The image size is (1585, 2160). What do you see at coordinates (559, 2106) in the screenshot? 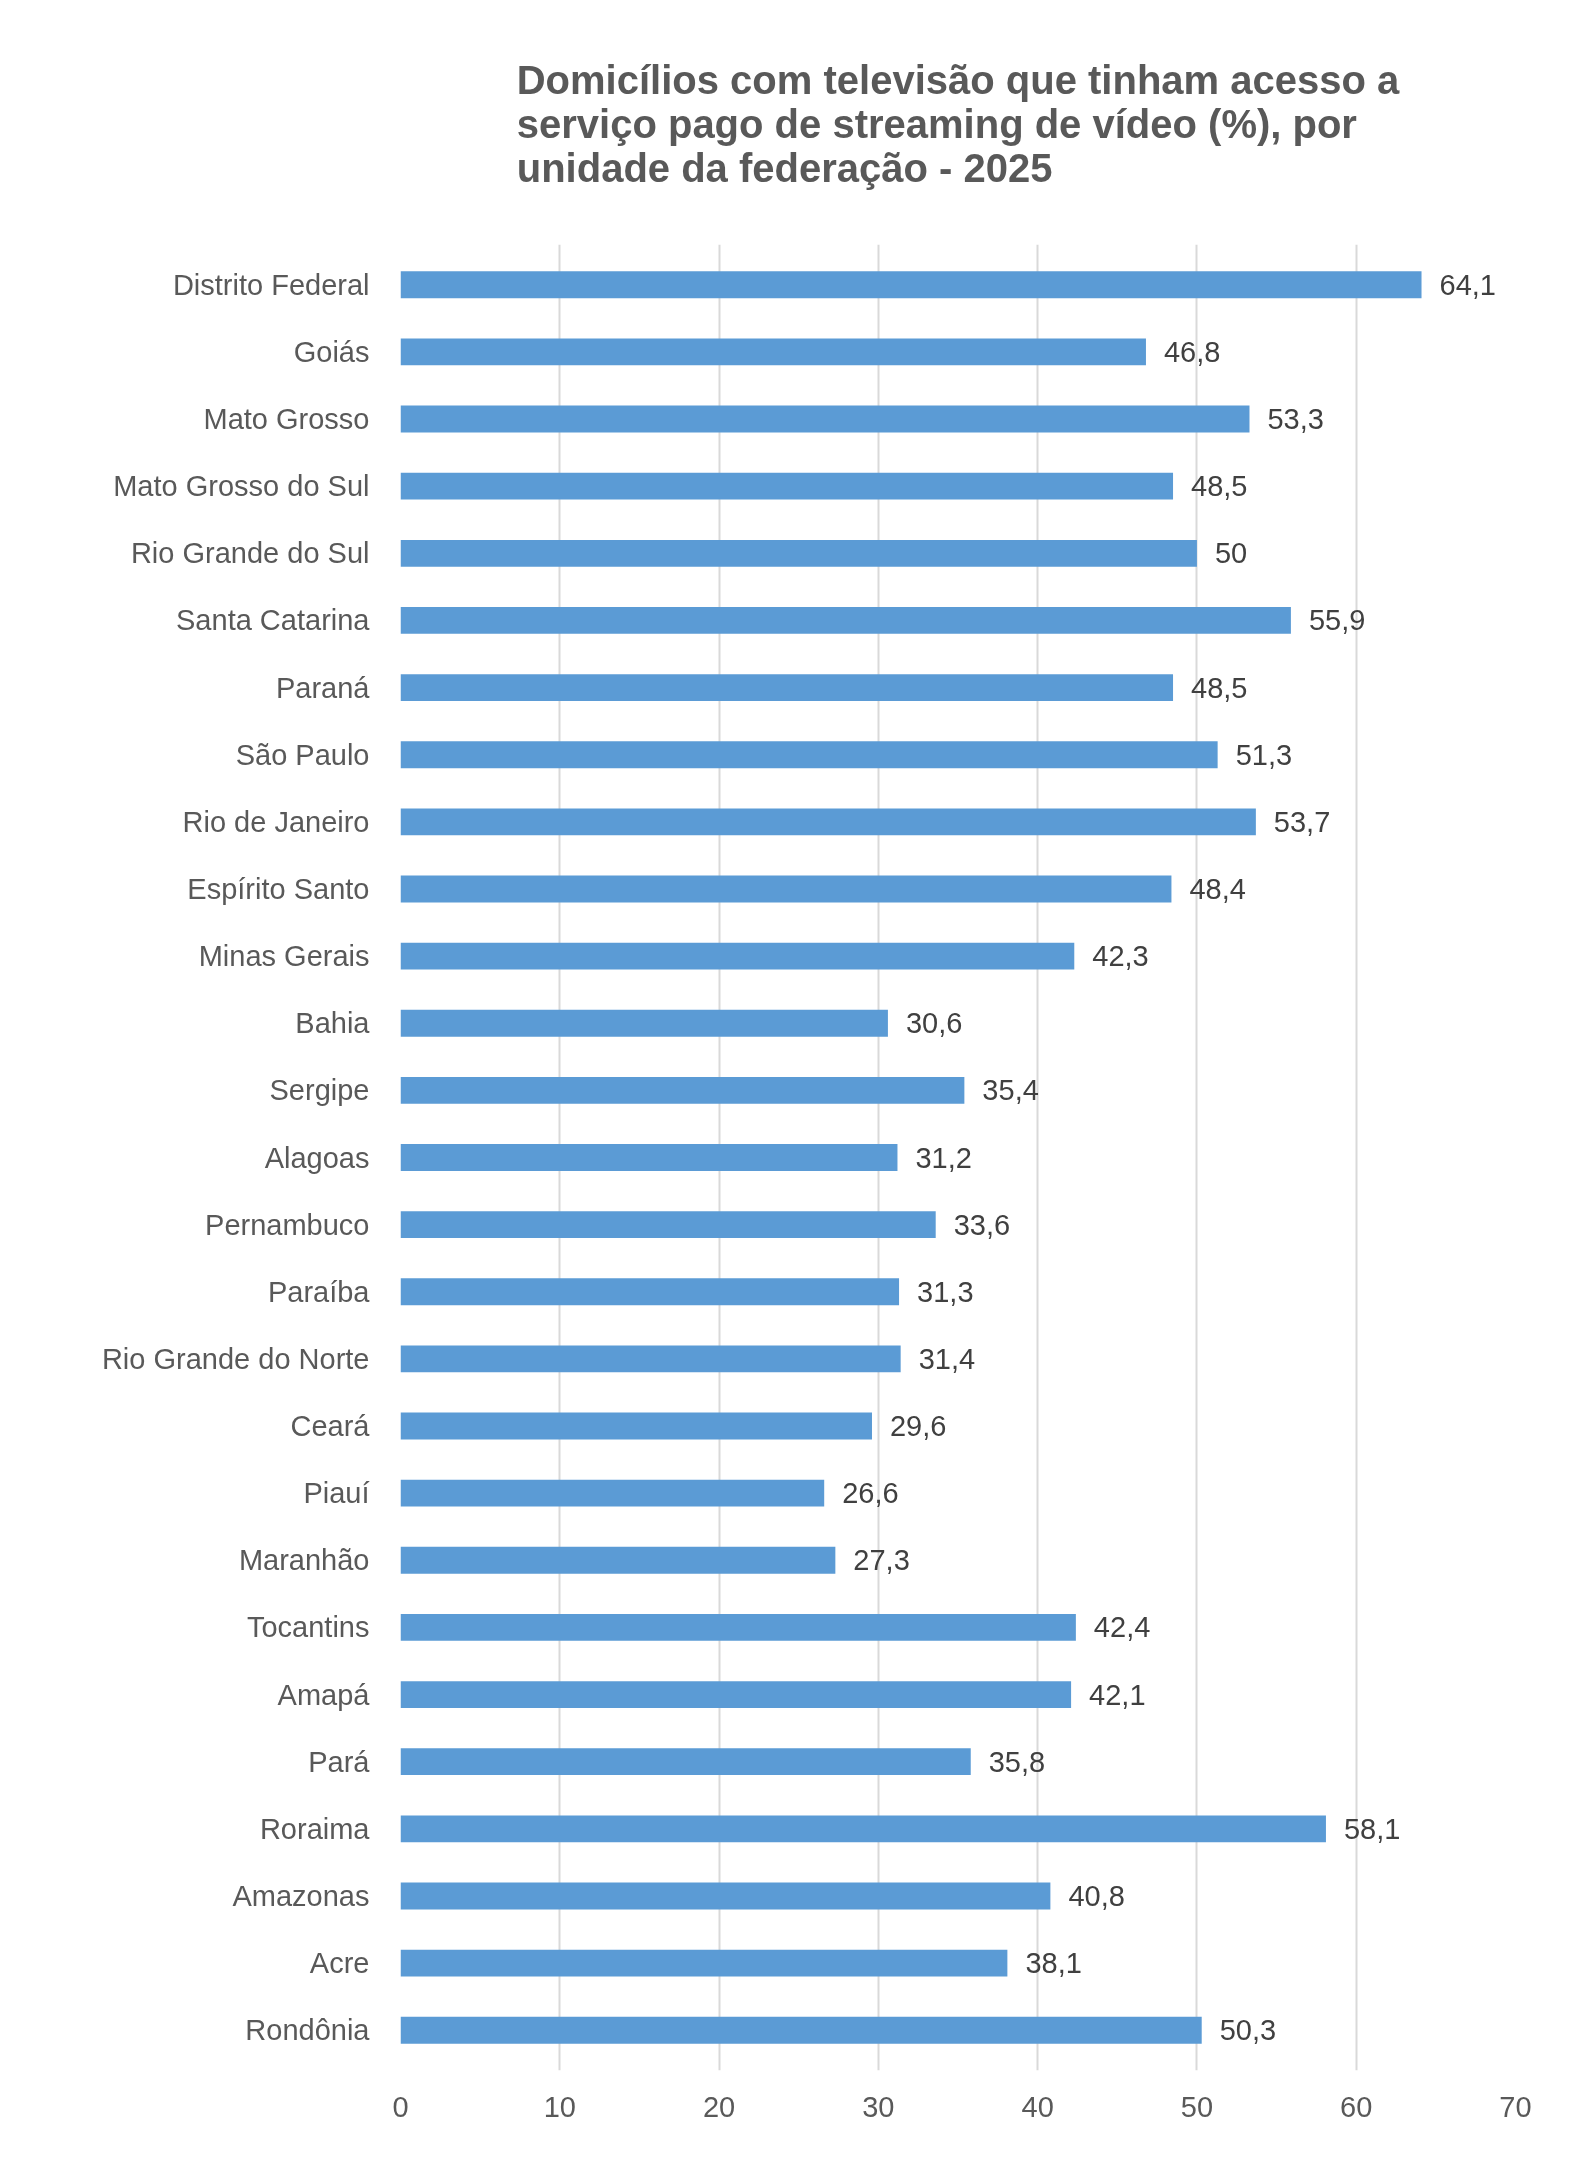
I see `x-tick-label: 10` at bounding box center [559, 2106].